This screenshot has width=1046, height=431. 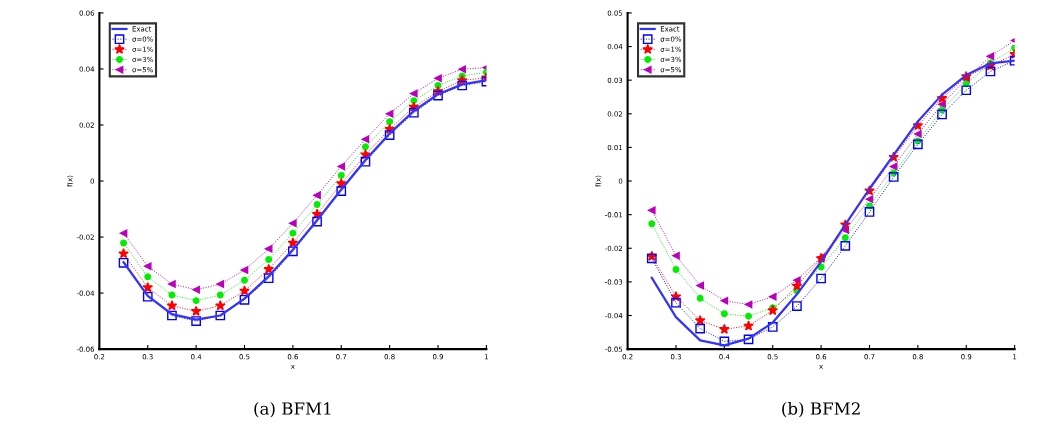 I want to click on text: (b) BFM2, so click(x=821, y=409).